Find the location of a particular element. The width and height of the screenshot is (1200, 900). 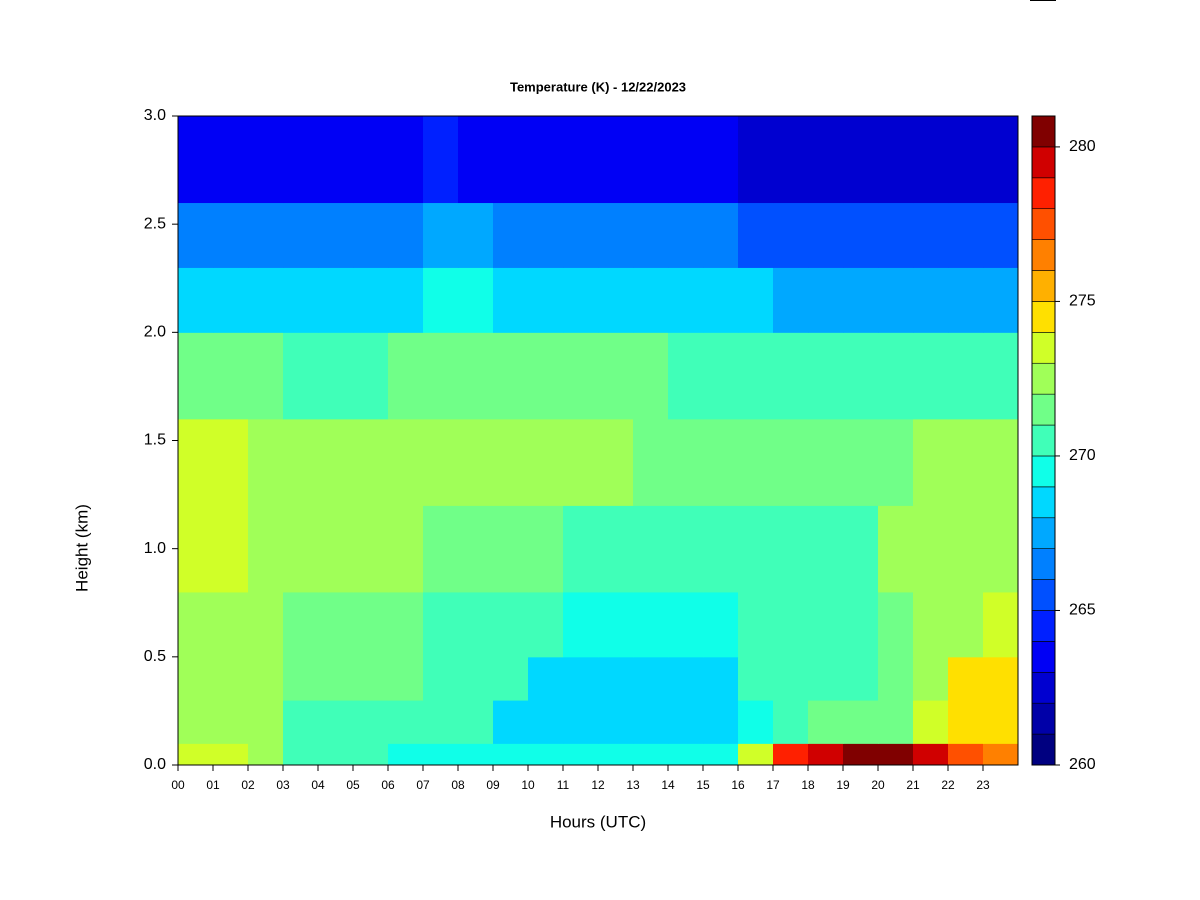

y-tick-label: 1.5 is located at coordinates (155, 440).